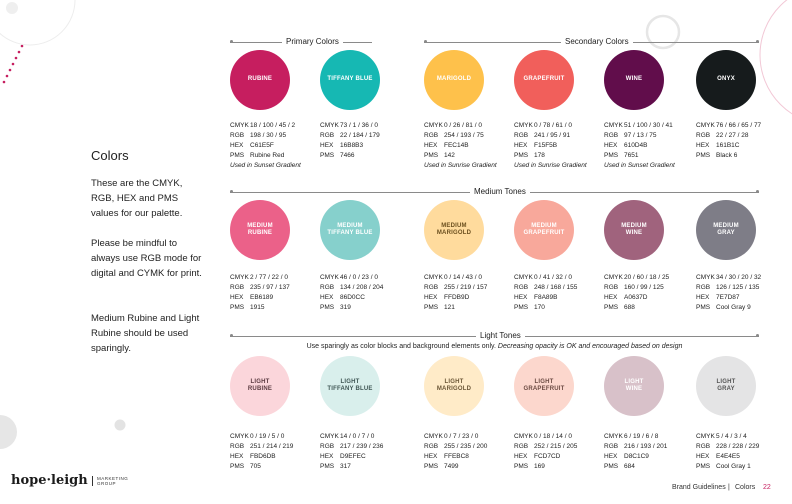 This screenshot has width=792, height=504. Describe the element at coordinates (775, 57) in the screenshot. I see `decor-arc-top-right` at that location.